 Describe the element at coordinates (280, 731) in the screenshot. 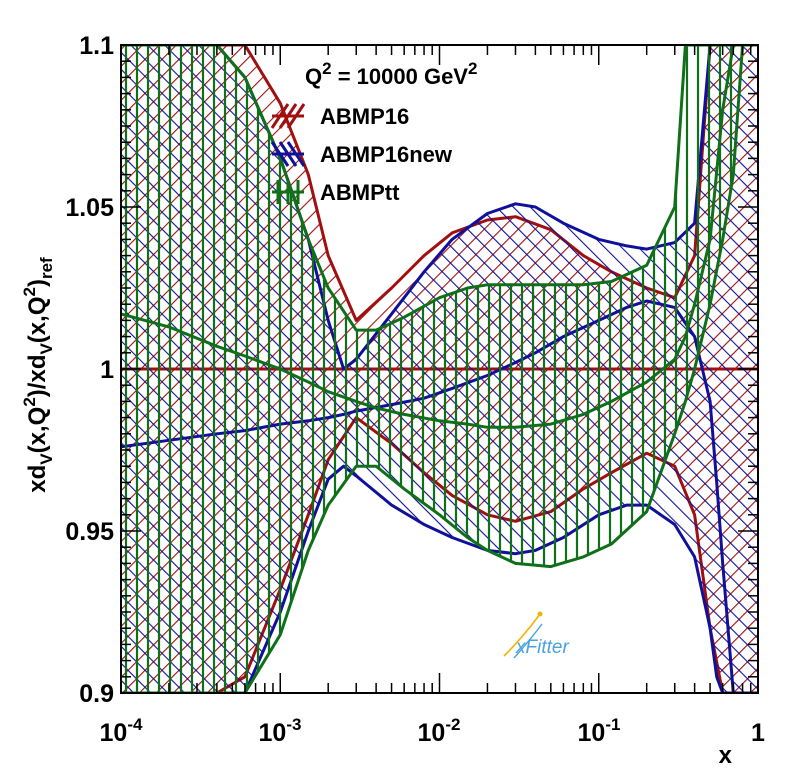

I see `x-tick-label: 10⁻³` at that location.